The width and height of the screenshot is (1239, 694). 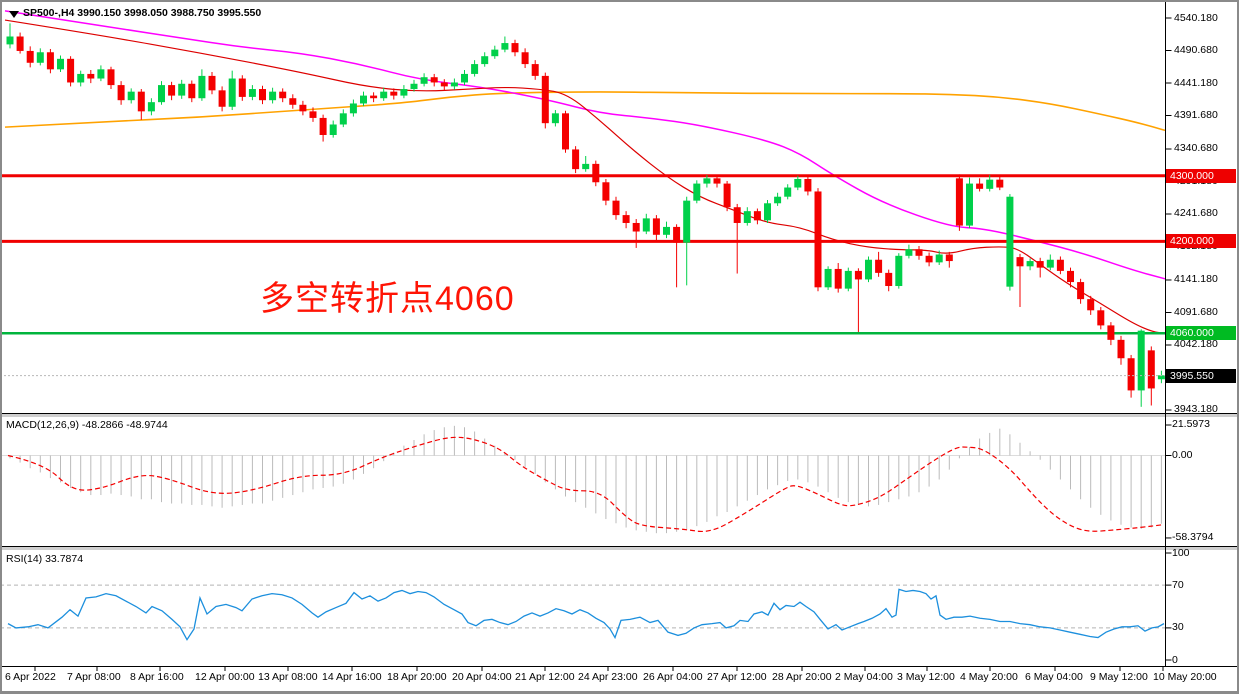 I want to click on price-axis-label: 3943.180, so click(x=1196, y=409).